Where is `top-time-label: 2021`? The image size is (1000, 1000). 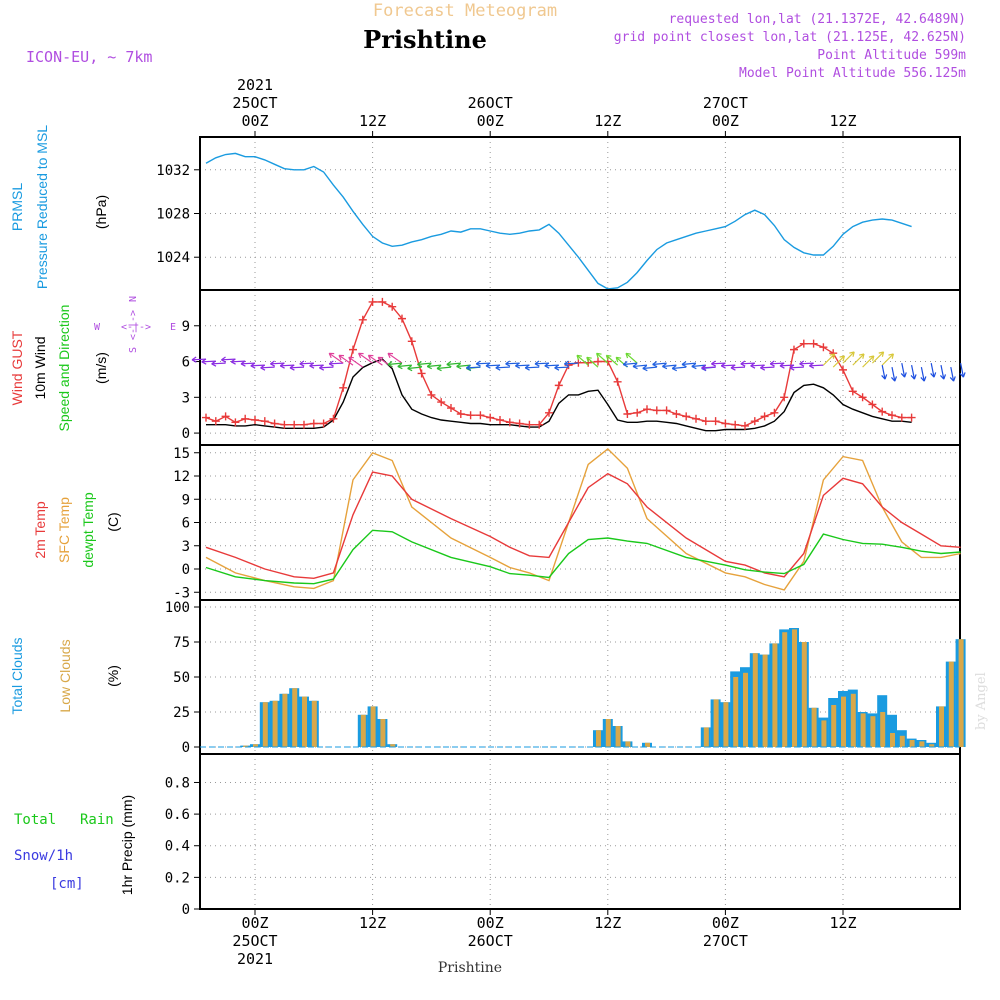 top-time-label: 2021 is located at coordinates (255, 85).